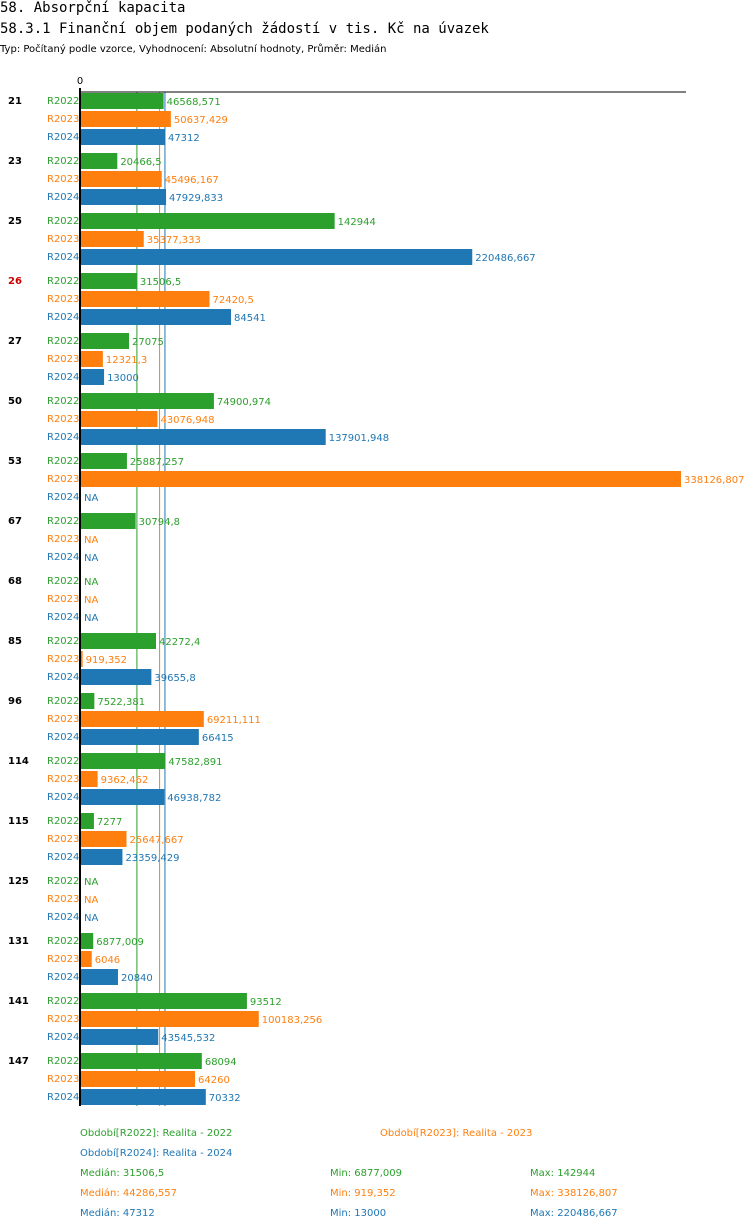 This screenshot has width=750, height=1232. I want to click on stat-median-r2023: Medián: 44286,557, so click(128, 1193).